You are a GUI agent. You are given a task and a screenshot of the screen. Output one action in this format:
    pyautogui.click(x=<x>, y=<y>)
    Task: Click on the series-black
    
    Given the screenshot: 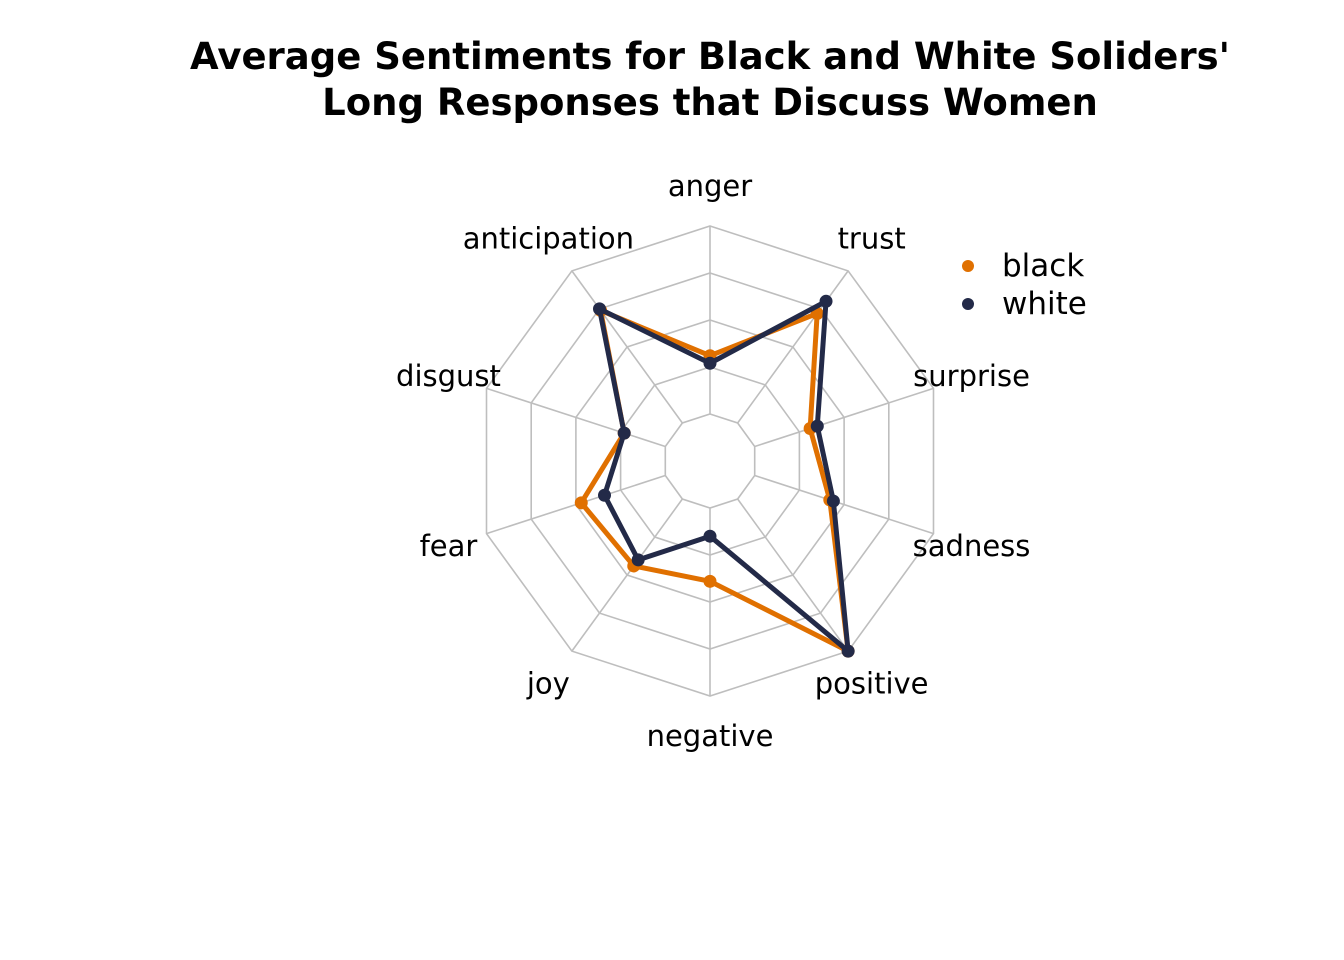 What is the action you would take?
    pyautogui.click(x=714, y=480)
    